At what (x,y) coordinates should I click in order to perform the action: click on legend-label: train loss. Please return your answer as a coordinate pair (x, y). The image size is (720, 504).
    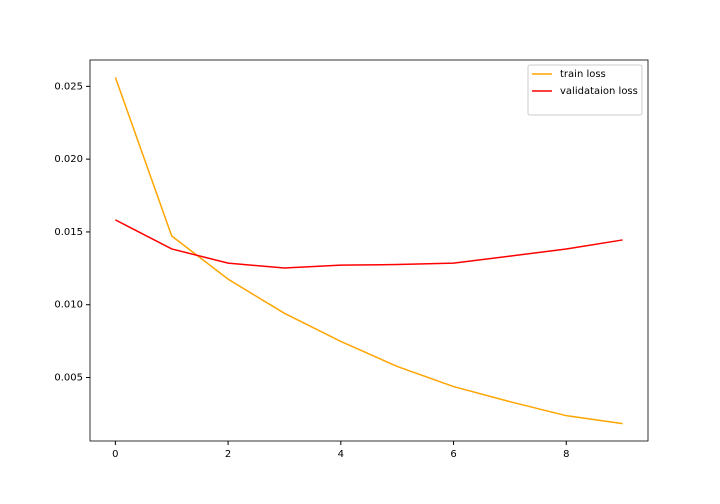
    Looking at the image, I should click on (583, 74).